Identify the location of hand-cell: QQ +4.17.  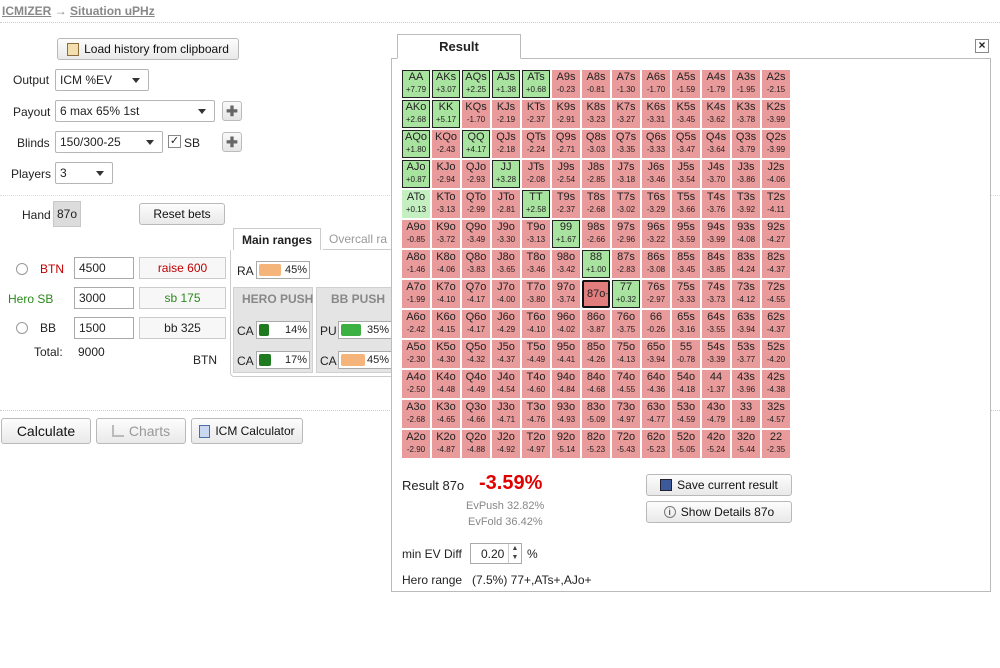
(476, 144).